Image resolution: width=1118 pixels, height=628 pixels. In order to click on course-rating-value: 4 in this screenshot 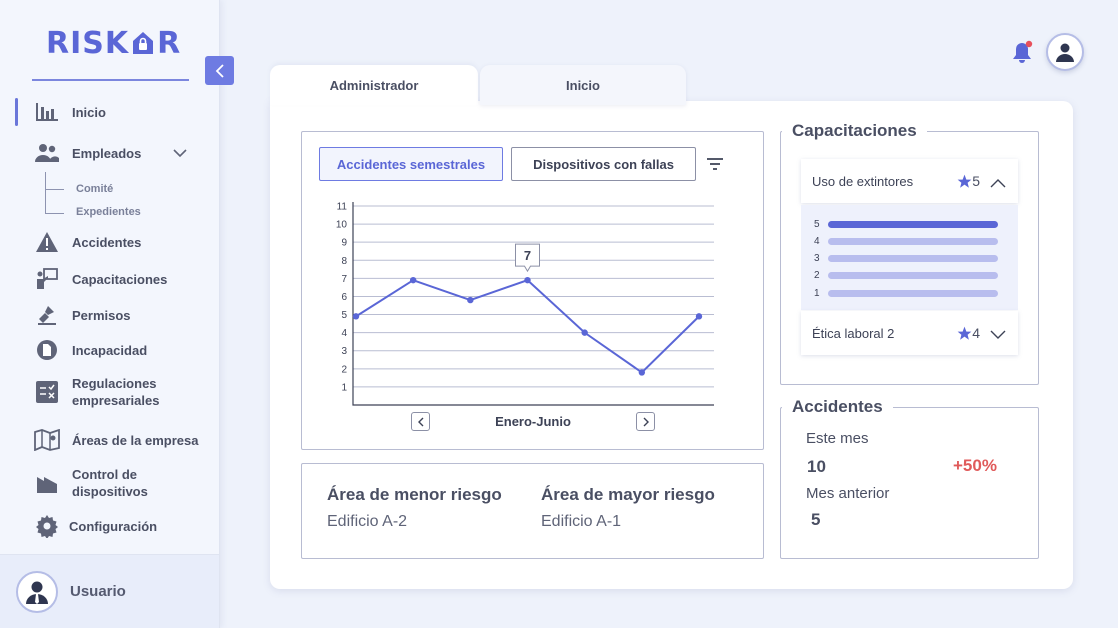, I will do `click(976, 333)`.